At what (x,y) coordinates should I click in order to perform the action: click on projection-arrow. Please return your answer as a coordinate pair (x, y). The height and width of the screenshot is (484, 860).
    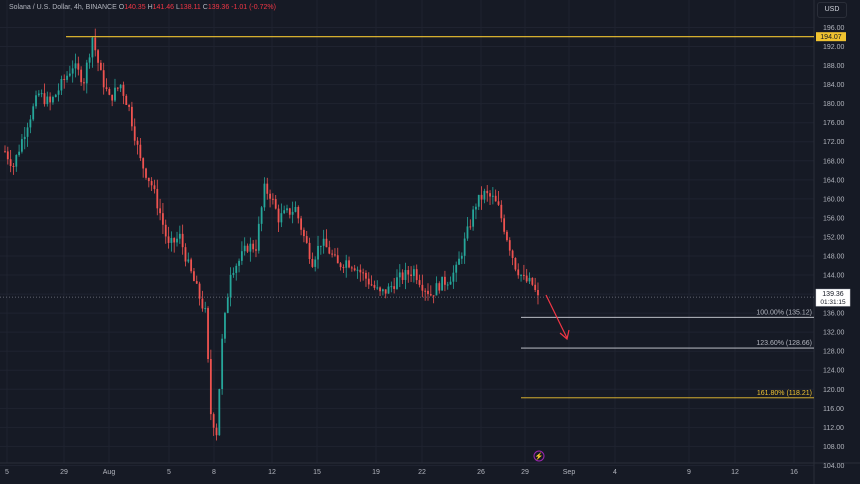
    Looking at the image, I should click on (556, 316).